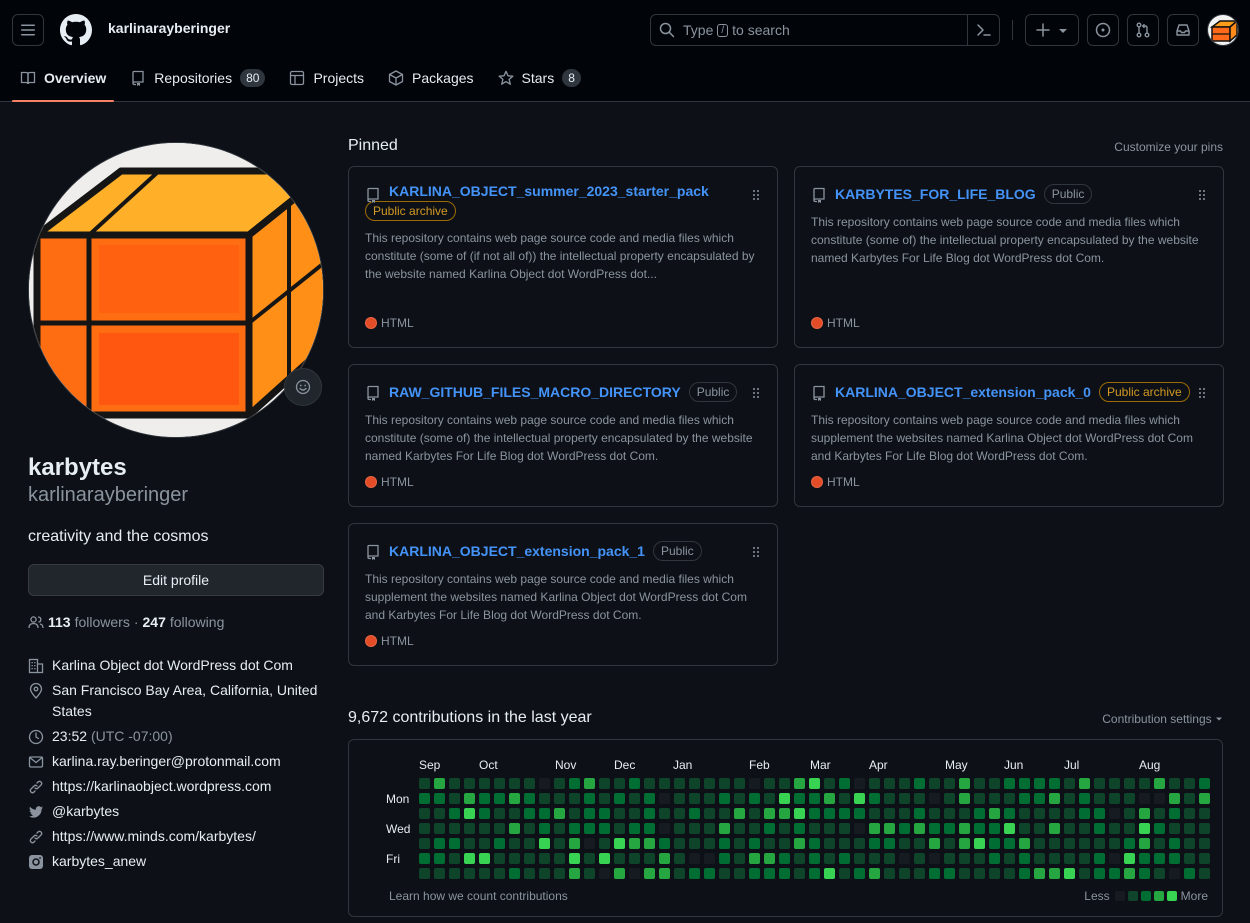  What do you see at coordinates (825, 30) in the screenshot?
I see `search-input: Type / to search` at bounding box center [825, 30].